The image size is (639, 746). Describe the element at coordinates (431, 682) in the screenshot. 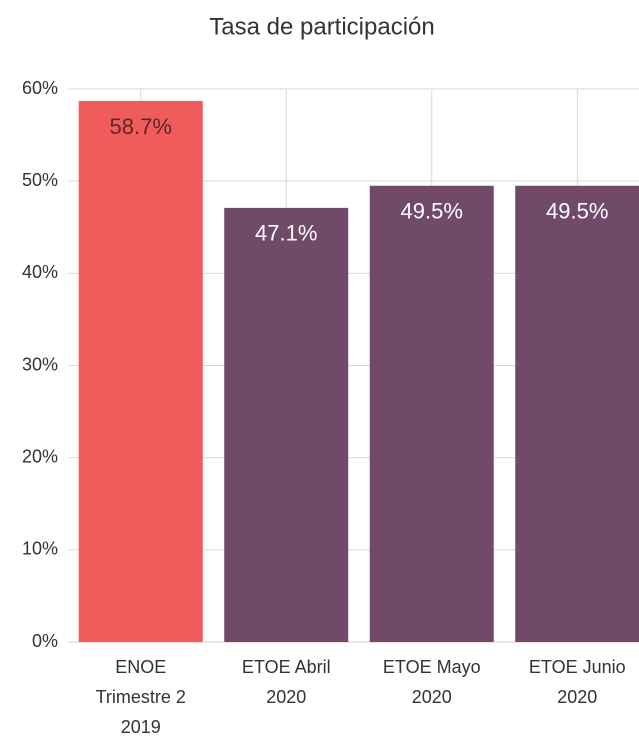

I see `x-tick-label: ETOE Mayo 2020` at that location.